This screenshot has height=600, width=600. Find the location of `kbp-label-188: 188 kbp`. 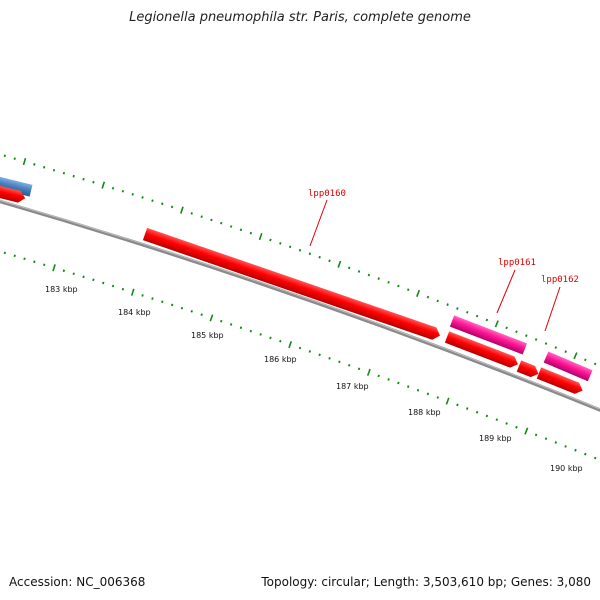

kbp-label-188: 188 kbp is located at coordinates (424, 412).